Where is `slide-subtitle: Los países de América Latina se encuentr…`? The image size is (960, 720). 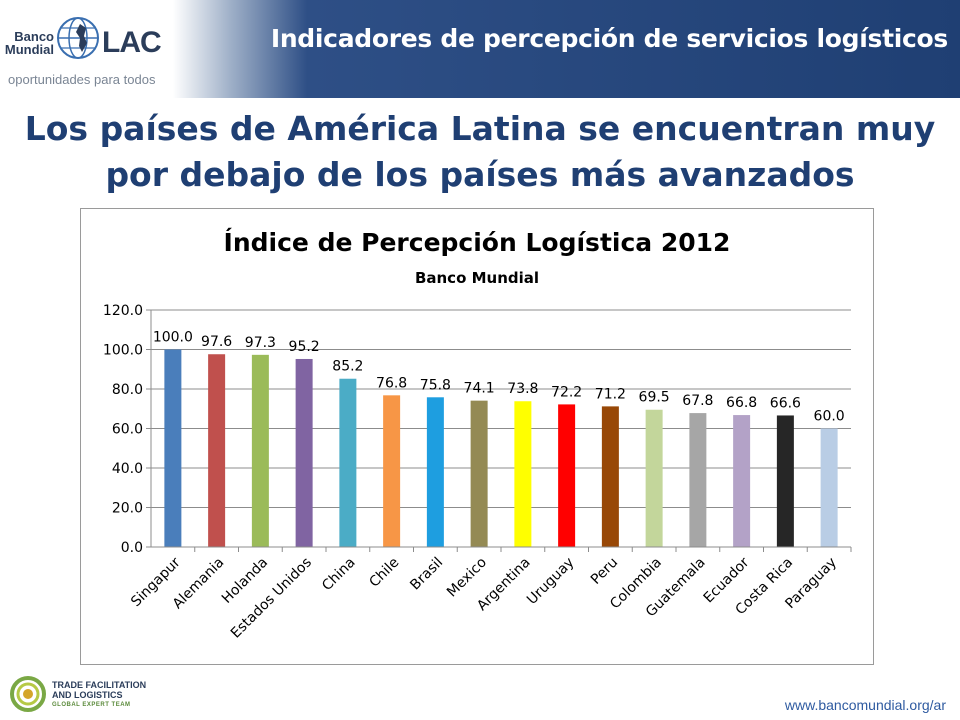 slide-subtitle: Los países de América Latina se encuentr… is located at coordinates (480, 152).